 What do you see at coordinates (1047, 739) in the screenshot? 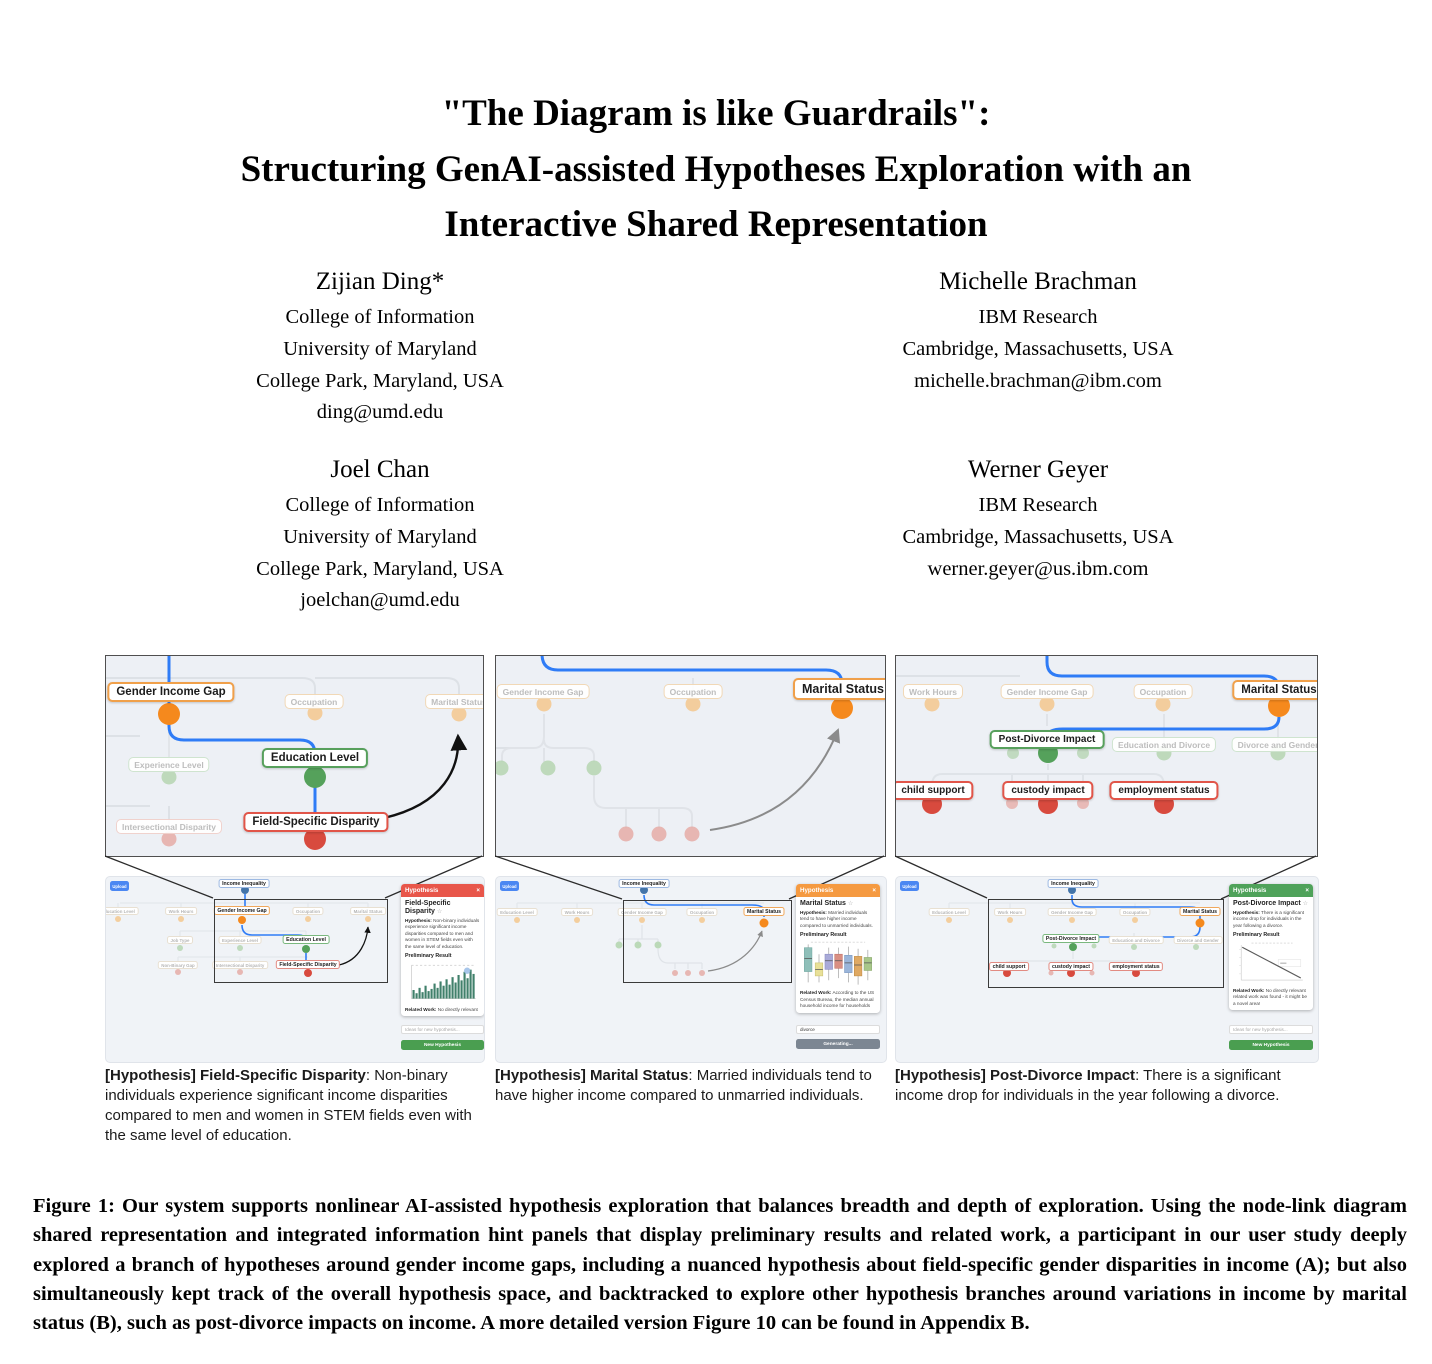
I see `zoom-node-post-divorce-impact: Post-Divorce Impact` at bounding box center [1047, 739].